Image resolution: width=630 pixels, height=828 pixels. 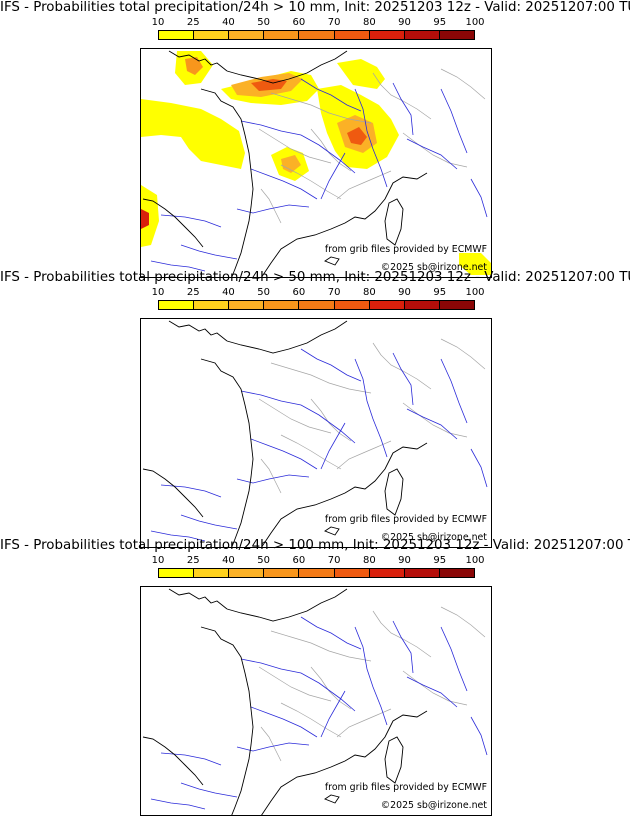 I want to click on colorbar-tick-label: 70, so click(x=334, y=22).